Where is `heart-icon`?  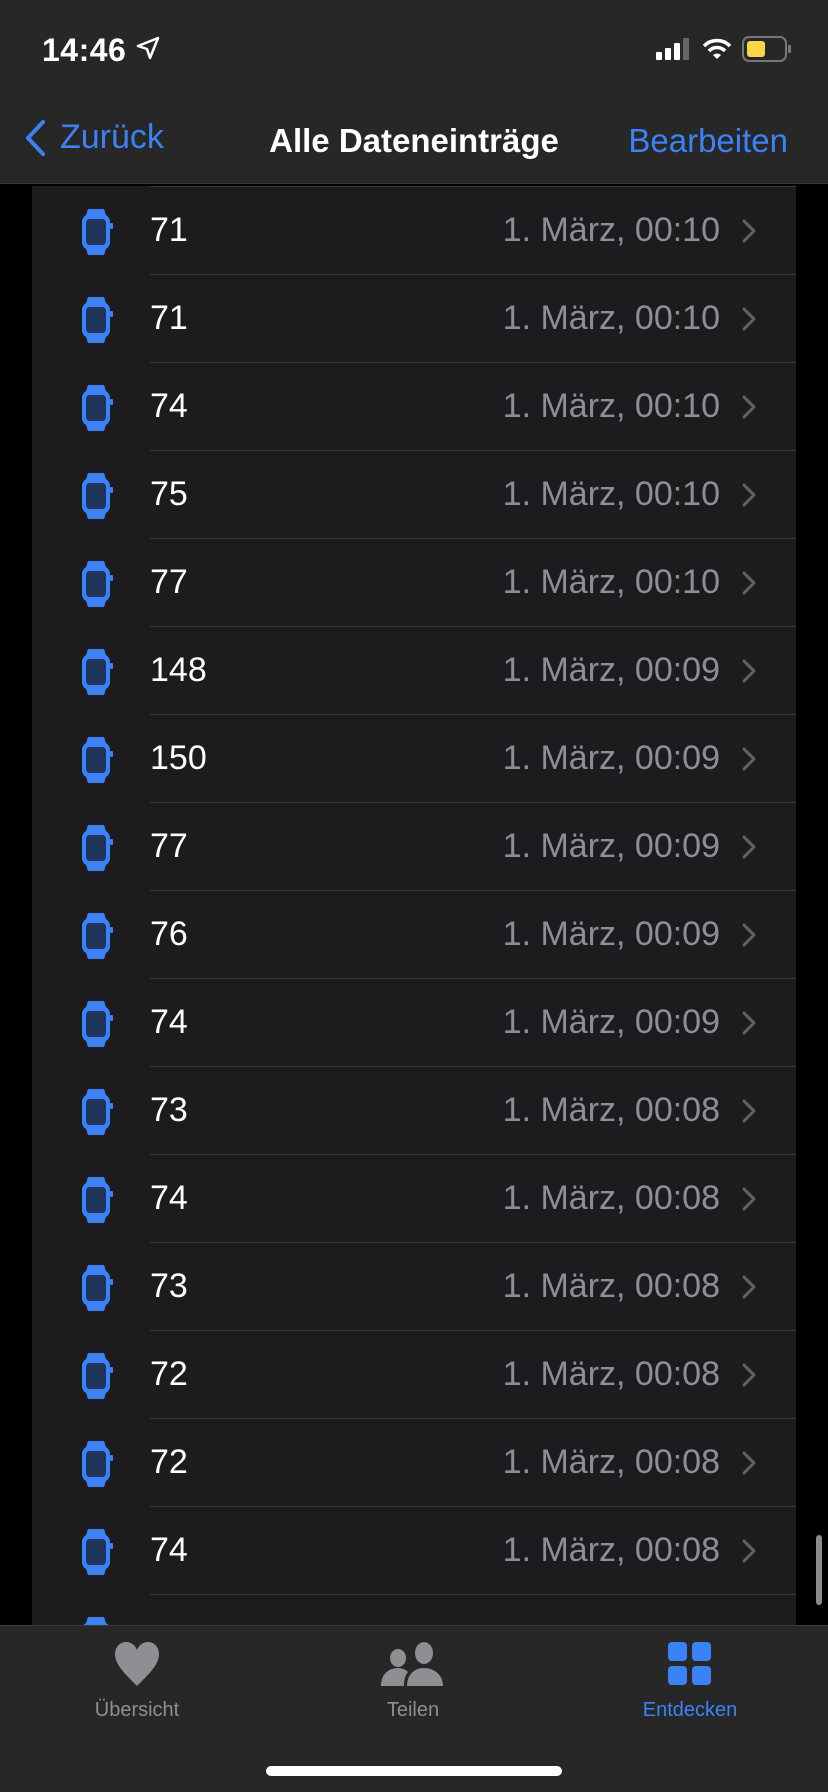 heart-icon is located at coordinates (137, 1664).